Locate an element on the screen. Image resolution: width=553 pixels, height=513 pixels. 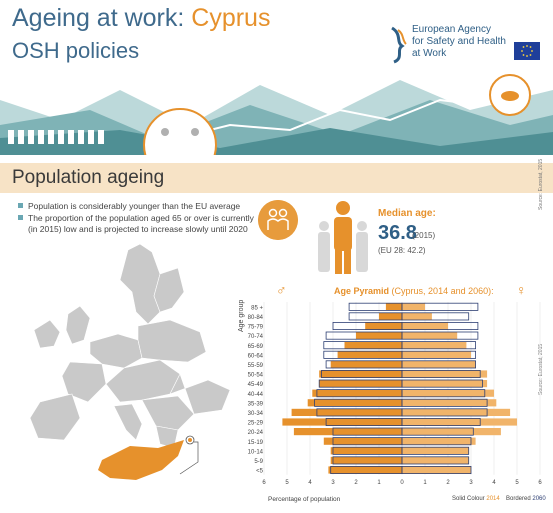
bullet-square-icon is located at coordinates (20, 217).